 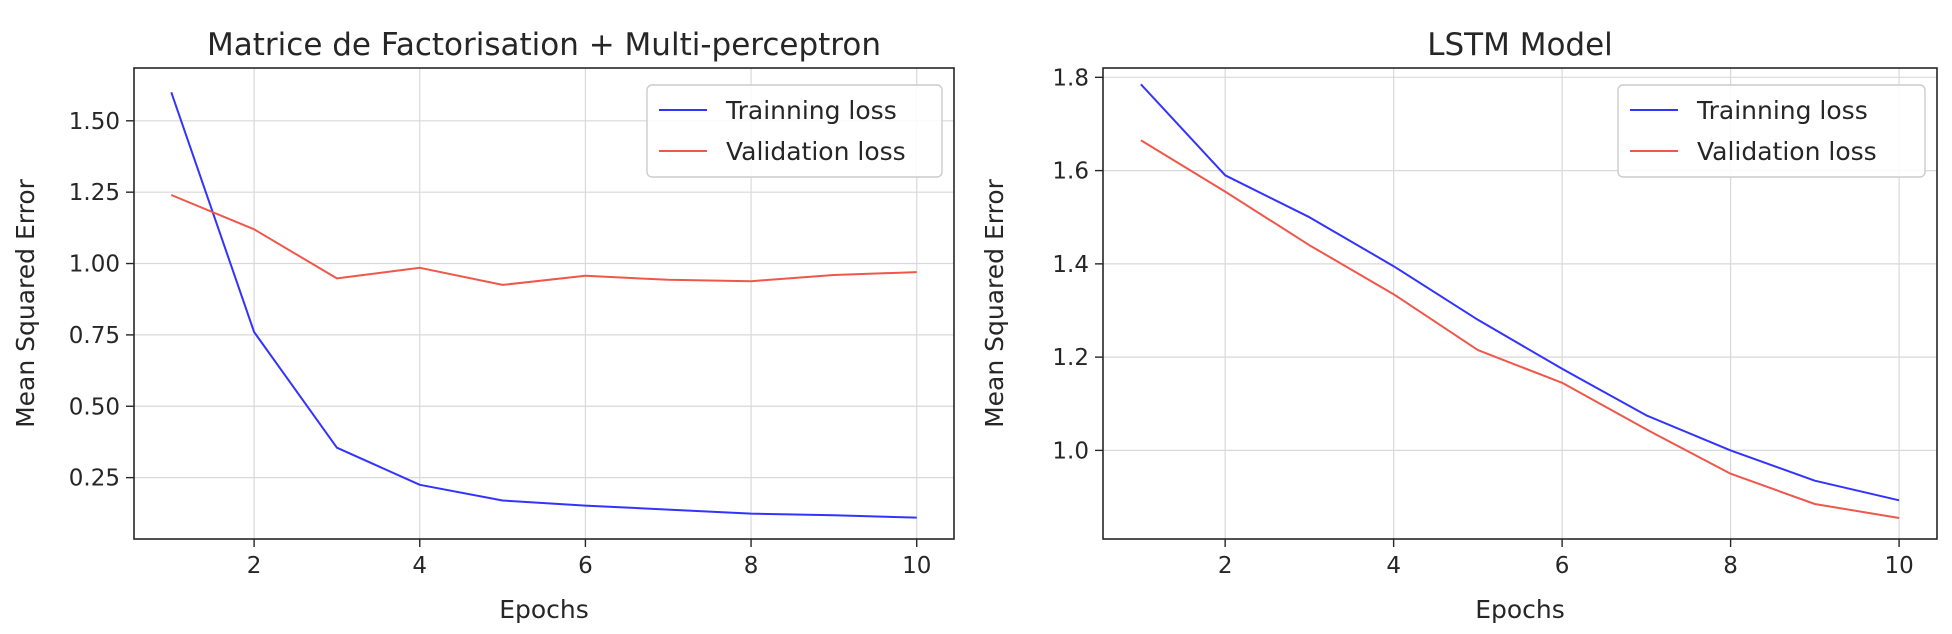 What do you see at coordinates (1070, 78) in the screenshot?
I see `y-tick-label: 1.8` at bounding box center [1070, 78].